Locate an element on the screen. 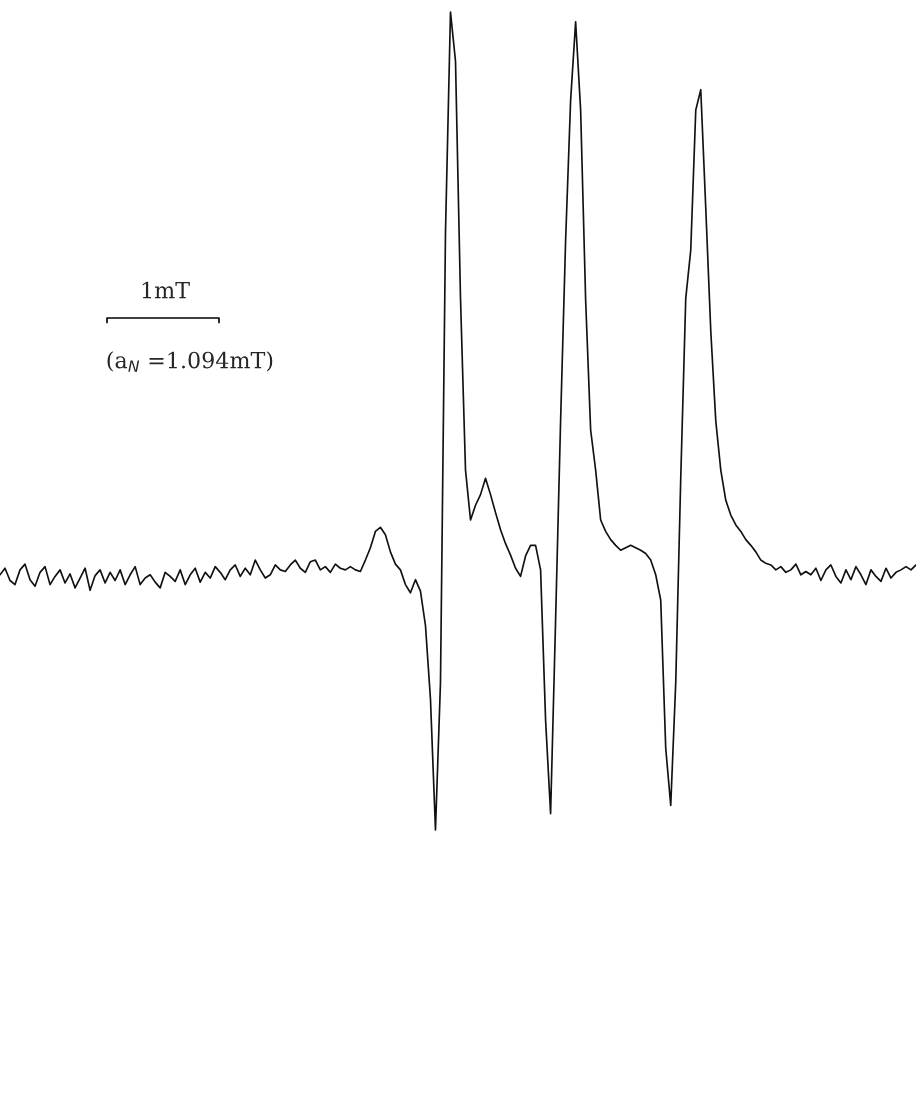 The width and height of the screenshot is (916, 1112). annotation: (a$_{N}$ =1.094mT) is located at coordinates (190, 361).